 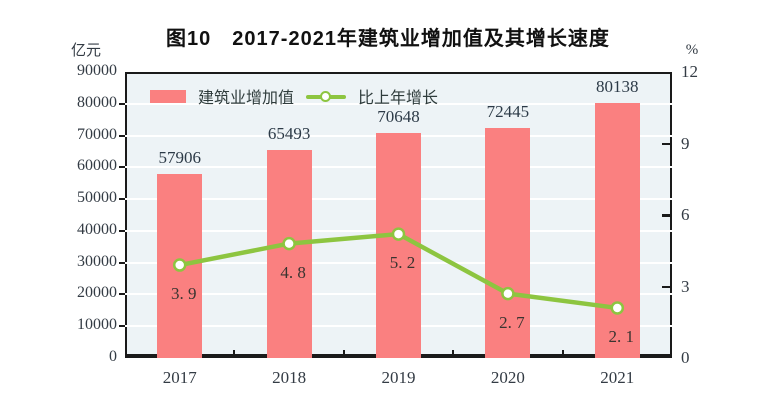 What do you see at coordinates (398, 245) in the screenshot?
I see `bar-2019` at bounding box center [398, 245].